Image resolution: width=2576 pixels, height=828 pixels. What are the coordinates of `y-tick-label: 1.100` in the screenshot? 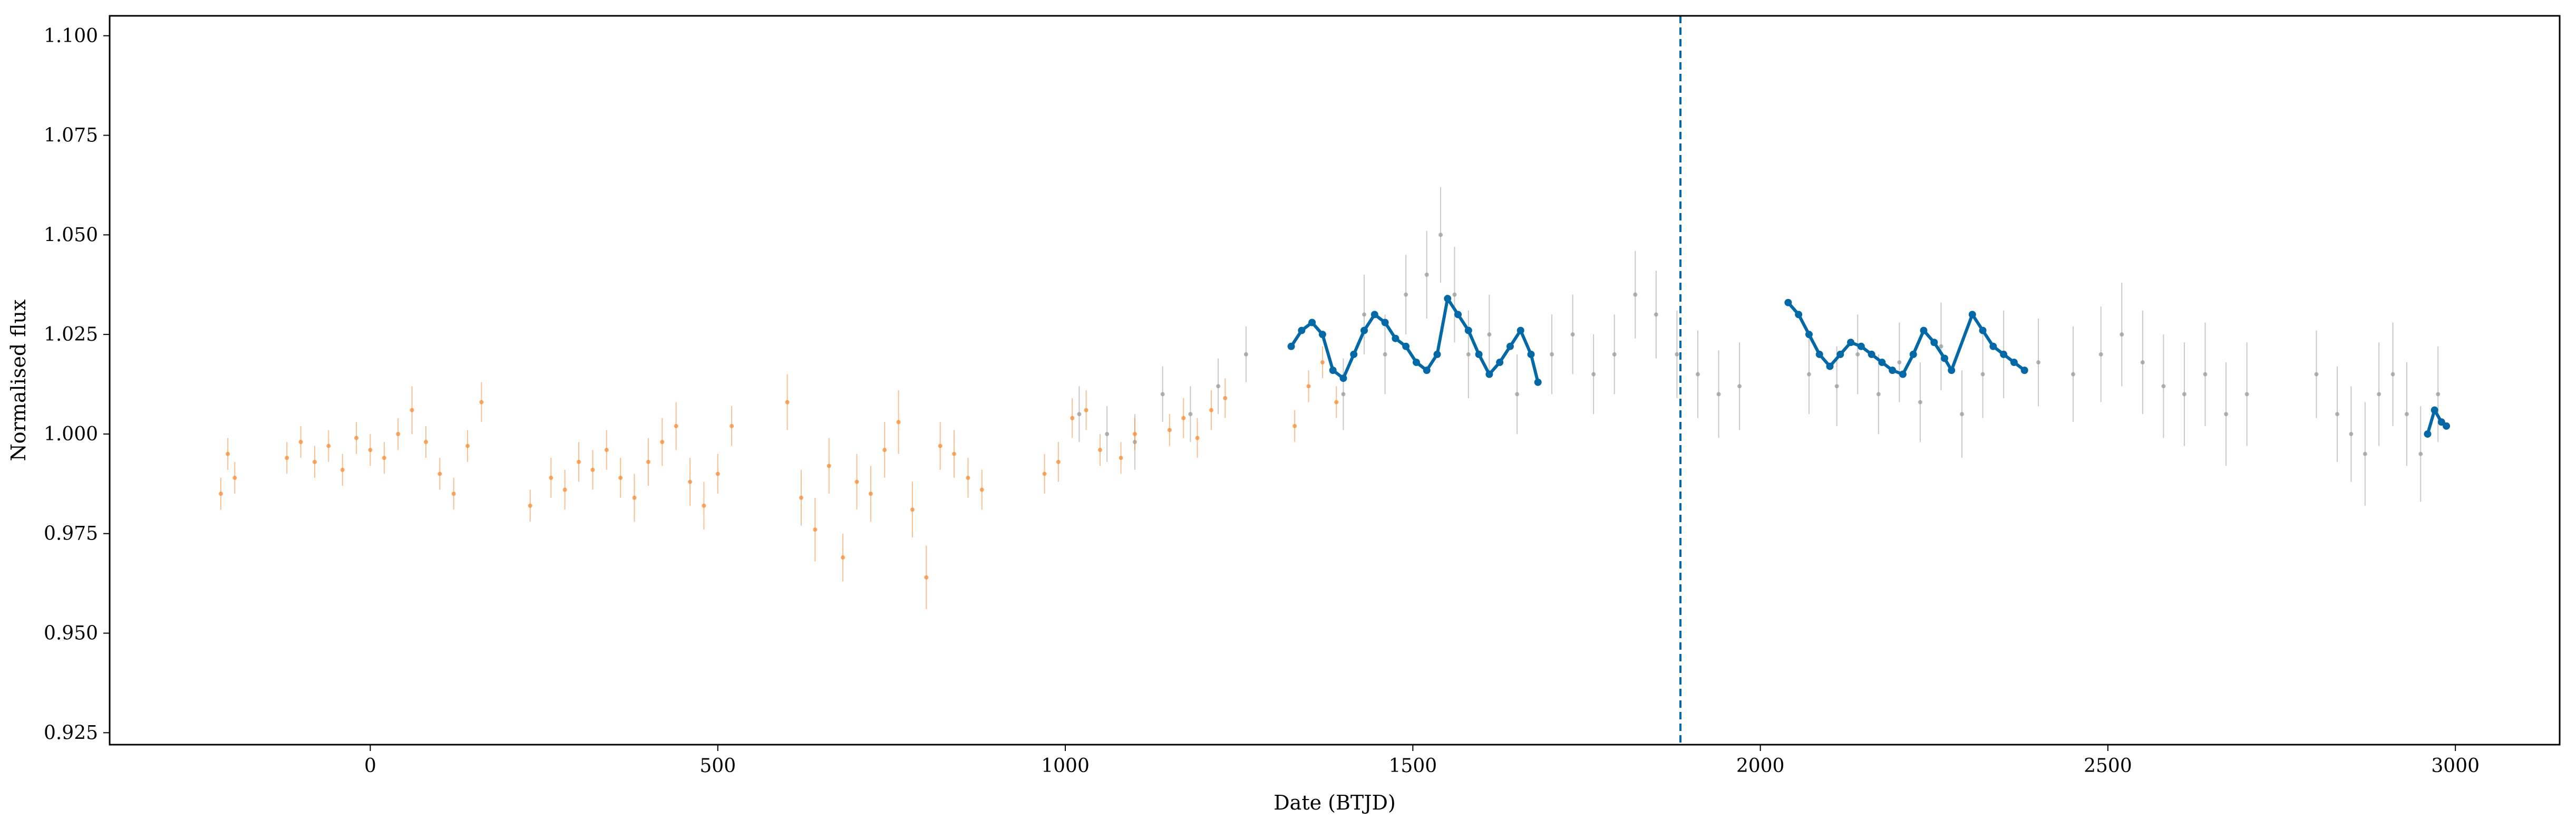 It's located at (71, 36).